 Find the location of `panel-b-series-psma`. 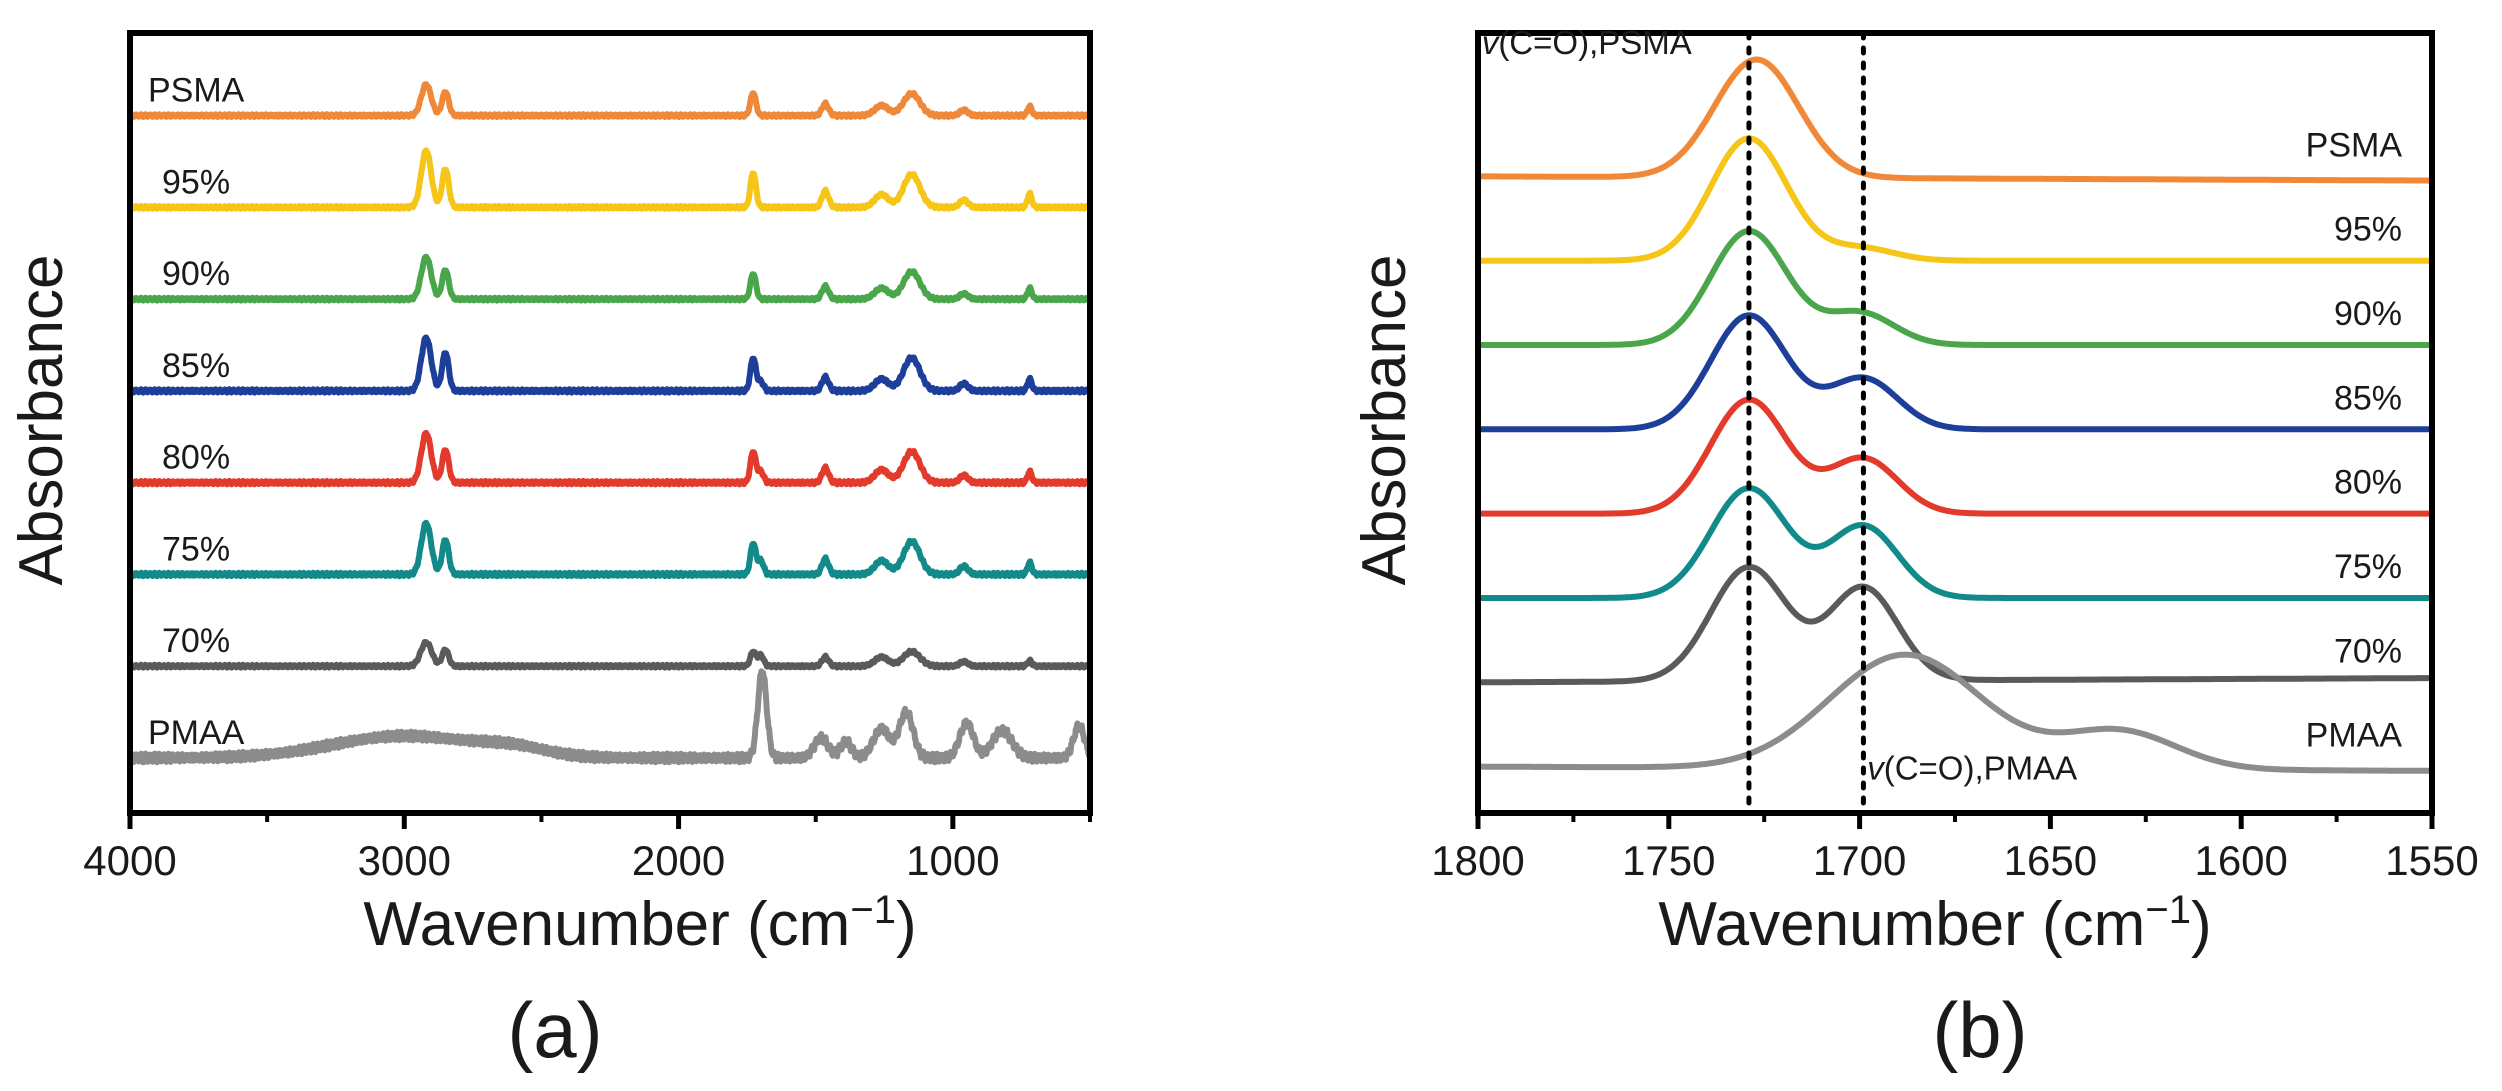

panel-b-series-psma is located at coordinates (1955, 120).